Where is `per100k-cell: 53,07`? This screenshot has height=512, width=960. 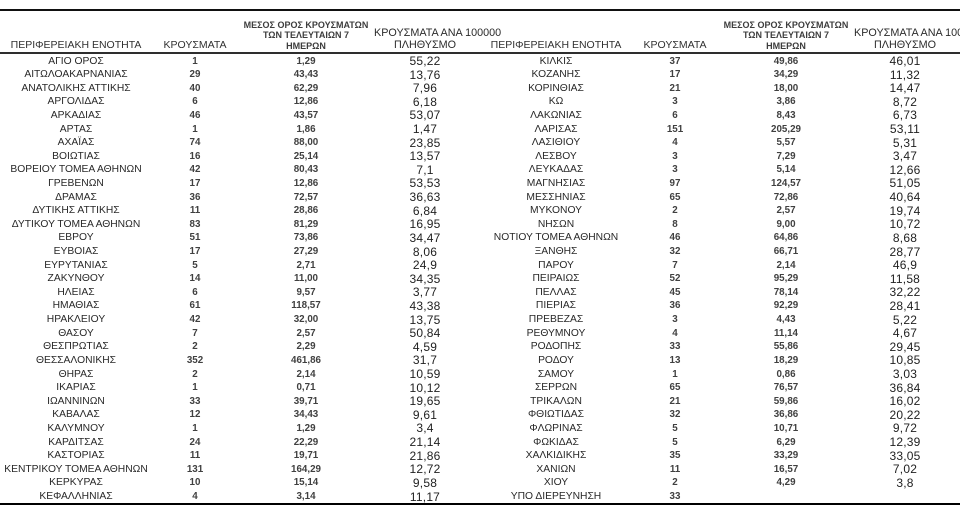
per100k-cell: 53,07 is located at coordinates (425, 115).